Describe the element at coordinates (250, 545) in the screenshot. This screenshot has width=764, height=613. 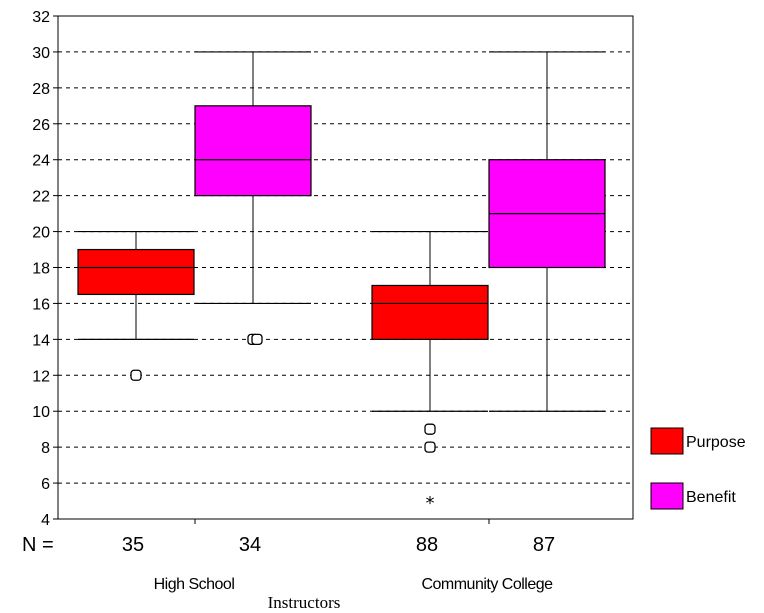
I see `n-value-label: 34` at that location.